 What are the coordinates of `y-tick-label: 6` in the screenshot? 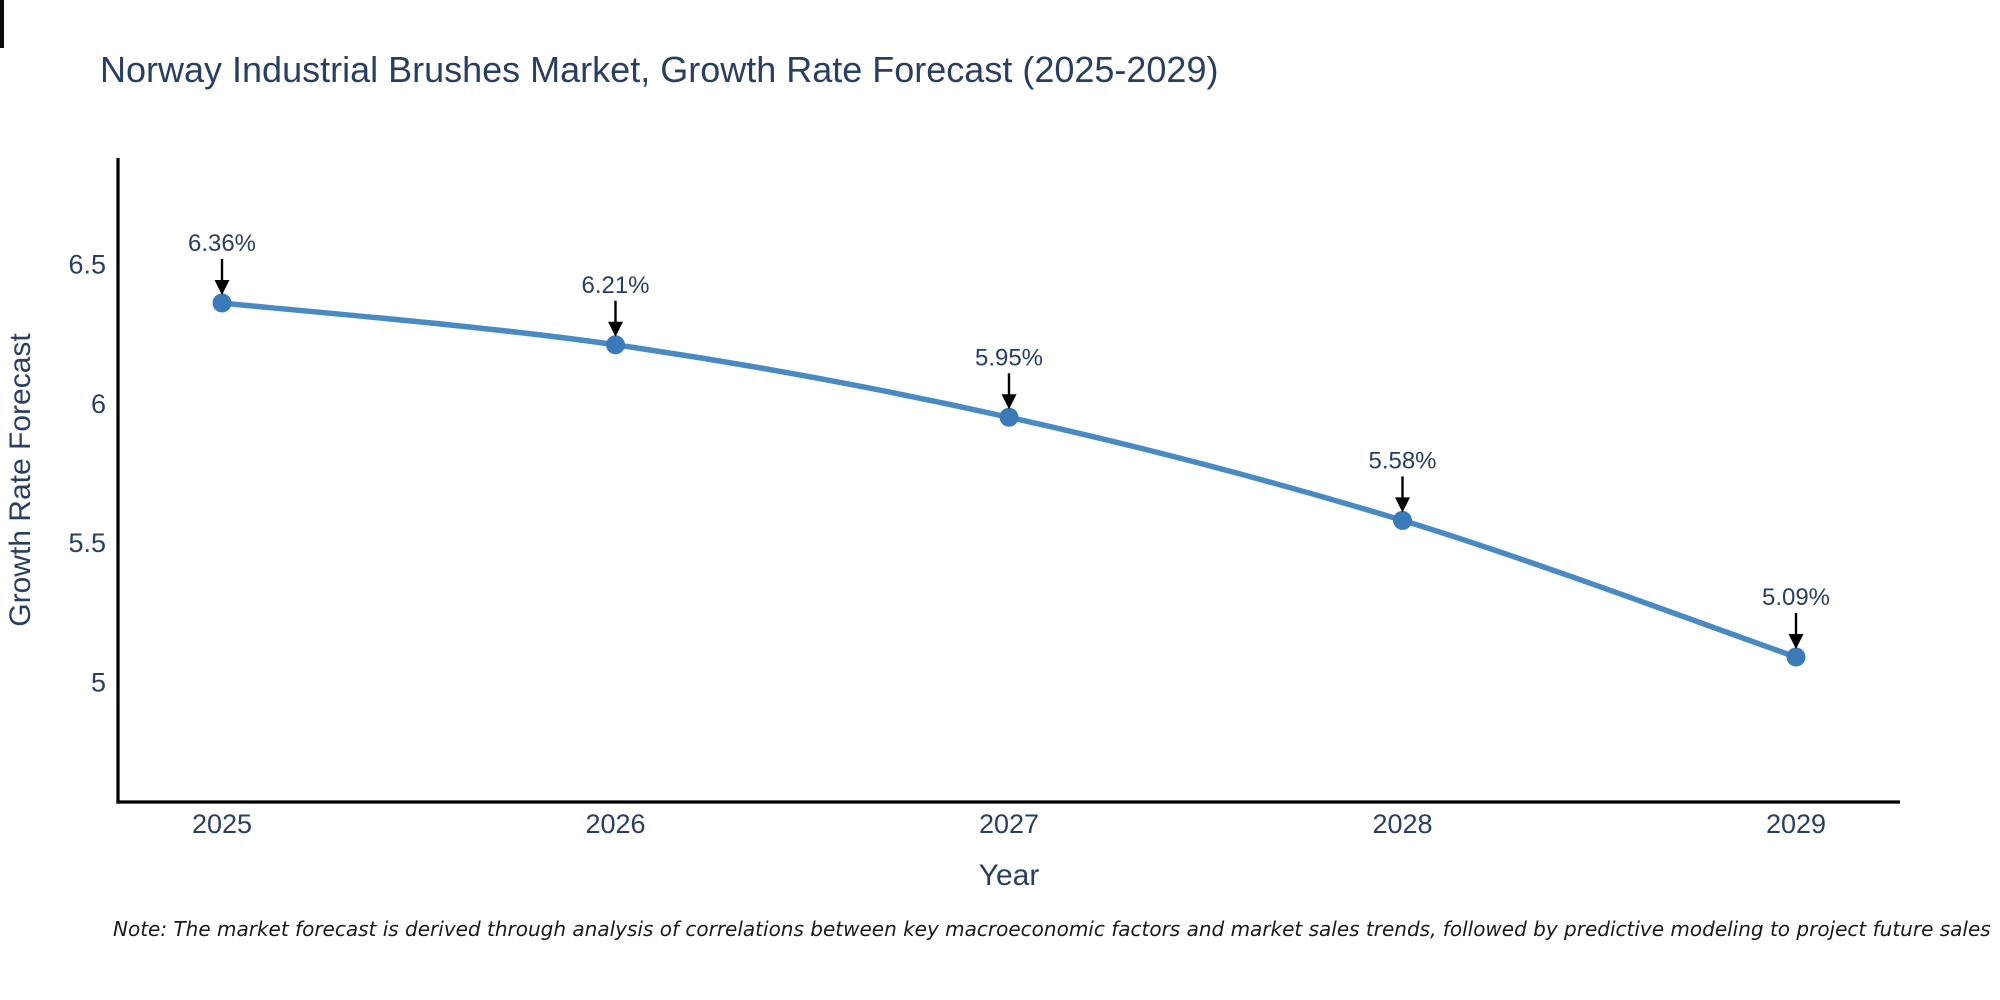 It's located at (98, 404).